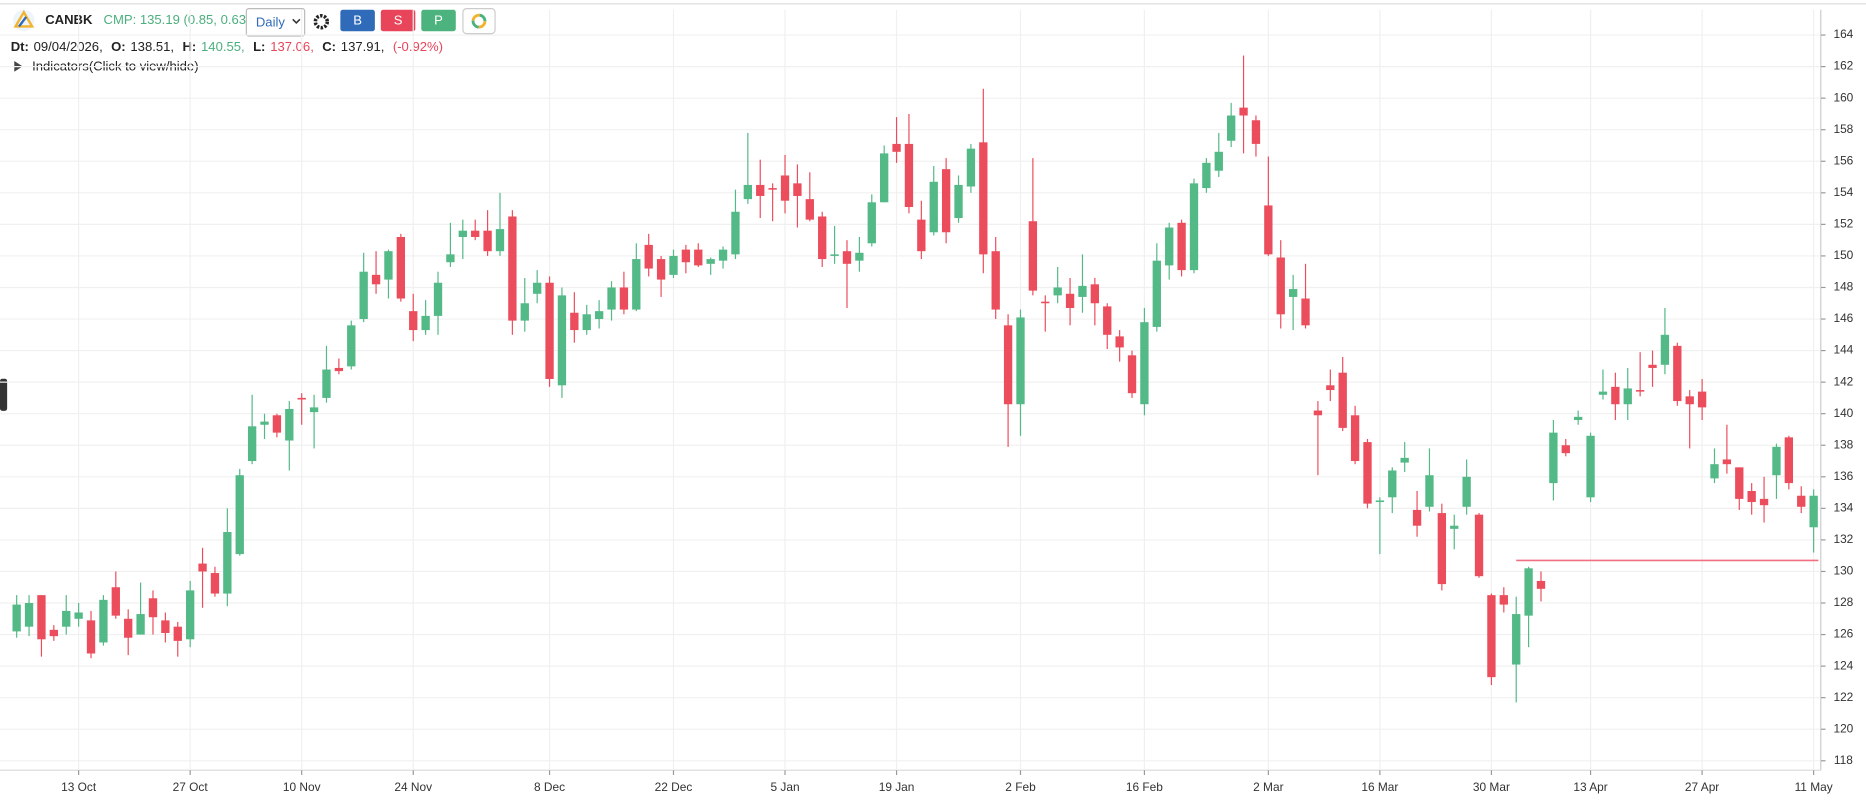  Describe the element at coordinates (4, 394) in the screenshot. I see `side-tab` at that location.